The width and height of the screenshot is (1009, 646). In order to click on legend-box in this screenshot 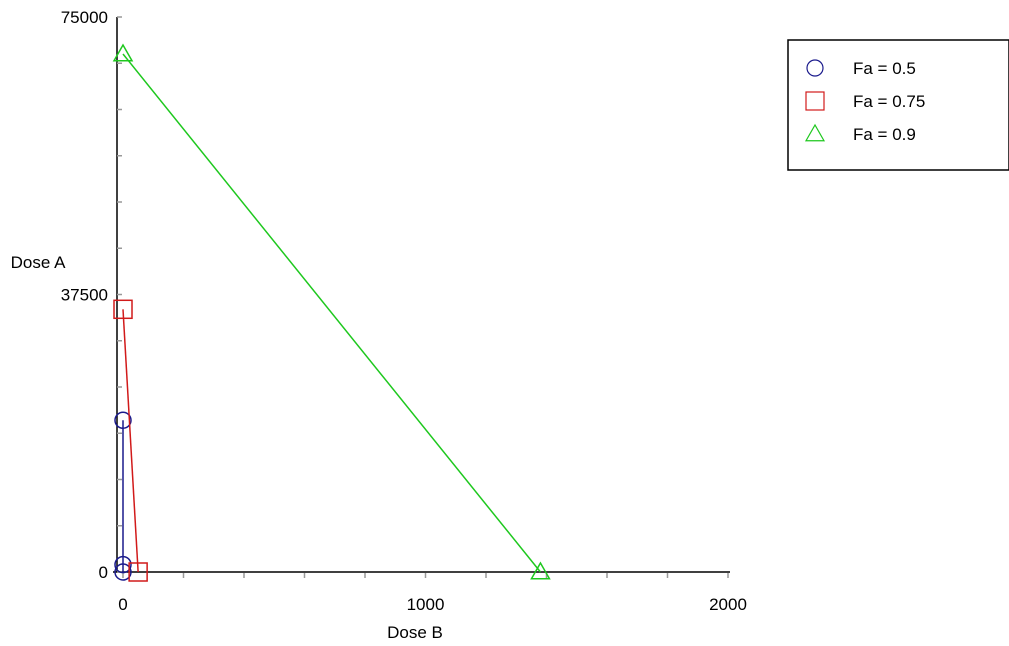, I will do `click(898, 105)`.